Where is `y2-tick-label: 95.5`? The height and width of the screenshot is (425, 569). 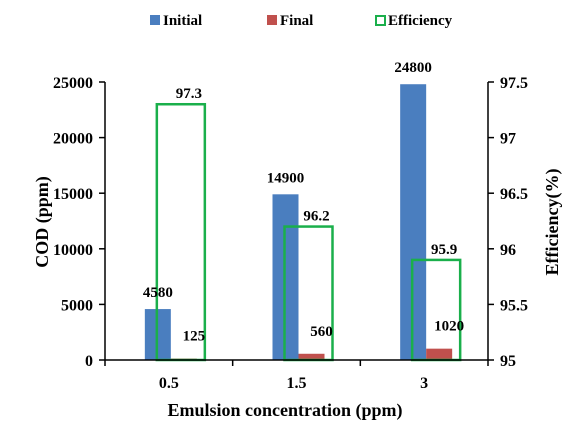
y2-tick-label: 95.5 is located at coordinates (514, 305).